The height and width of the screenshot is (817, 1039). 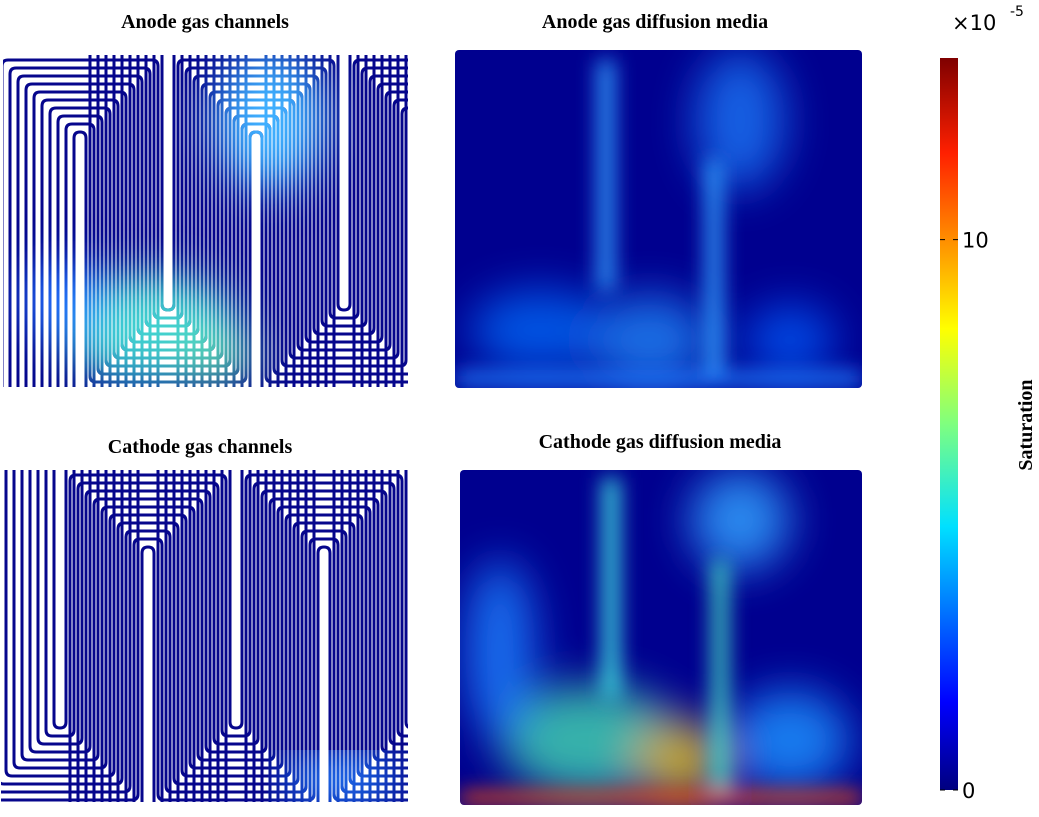 What do you see at coordinates (974, 23) in the screenshot?
I see `colorbar-multiplier: ×10` at bounding box center [974, 23].